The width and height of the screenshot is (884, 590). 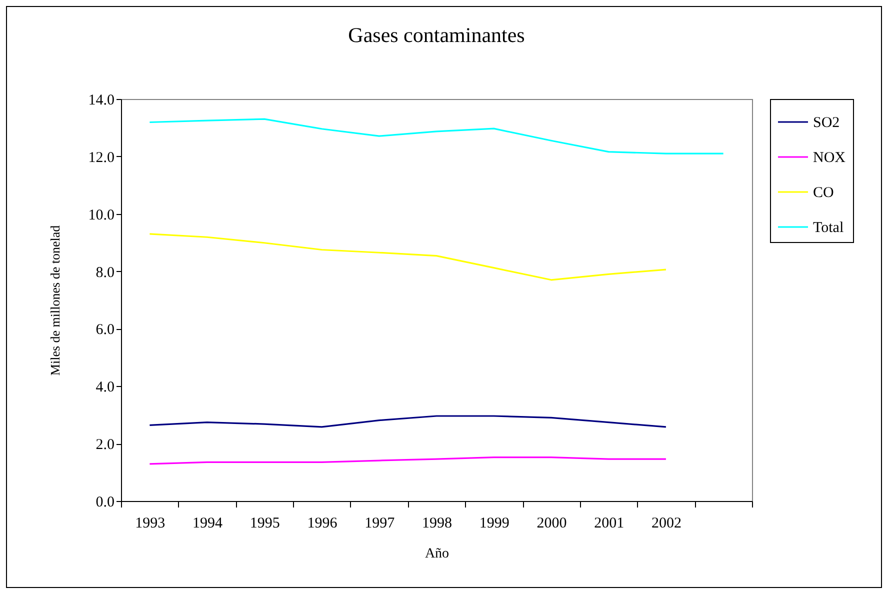 What do you see at coordinates (437, 524) in the screenshot?
I see `x-tick-label: 1998` at bounding box center [437, 524].